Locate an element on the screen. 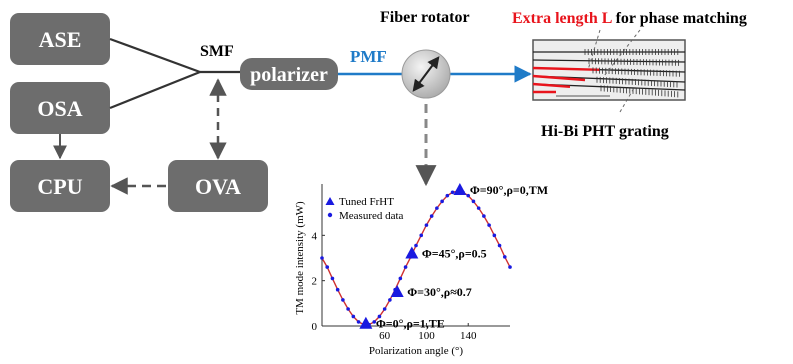  y-tick-label: 4 is located at coordinates (315, 236).